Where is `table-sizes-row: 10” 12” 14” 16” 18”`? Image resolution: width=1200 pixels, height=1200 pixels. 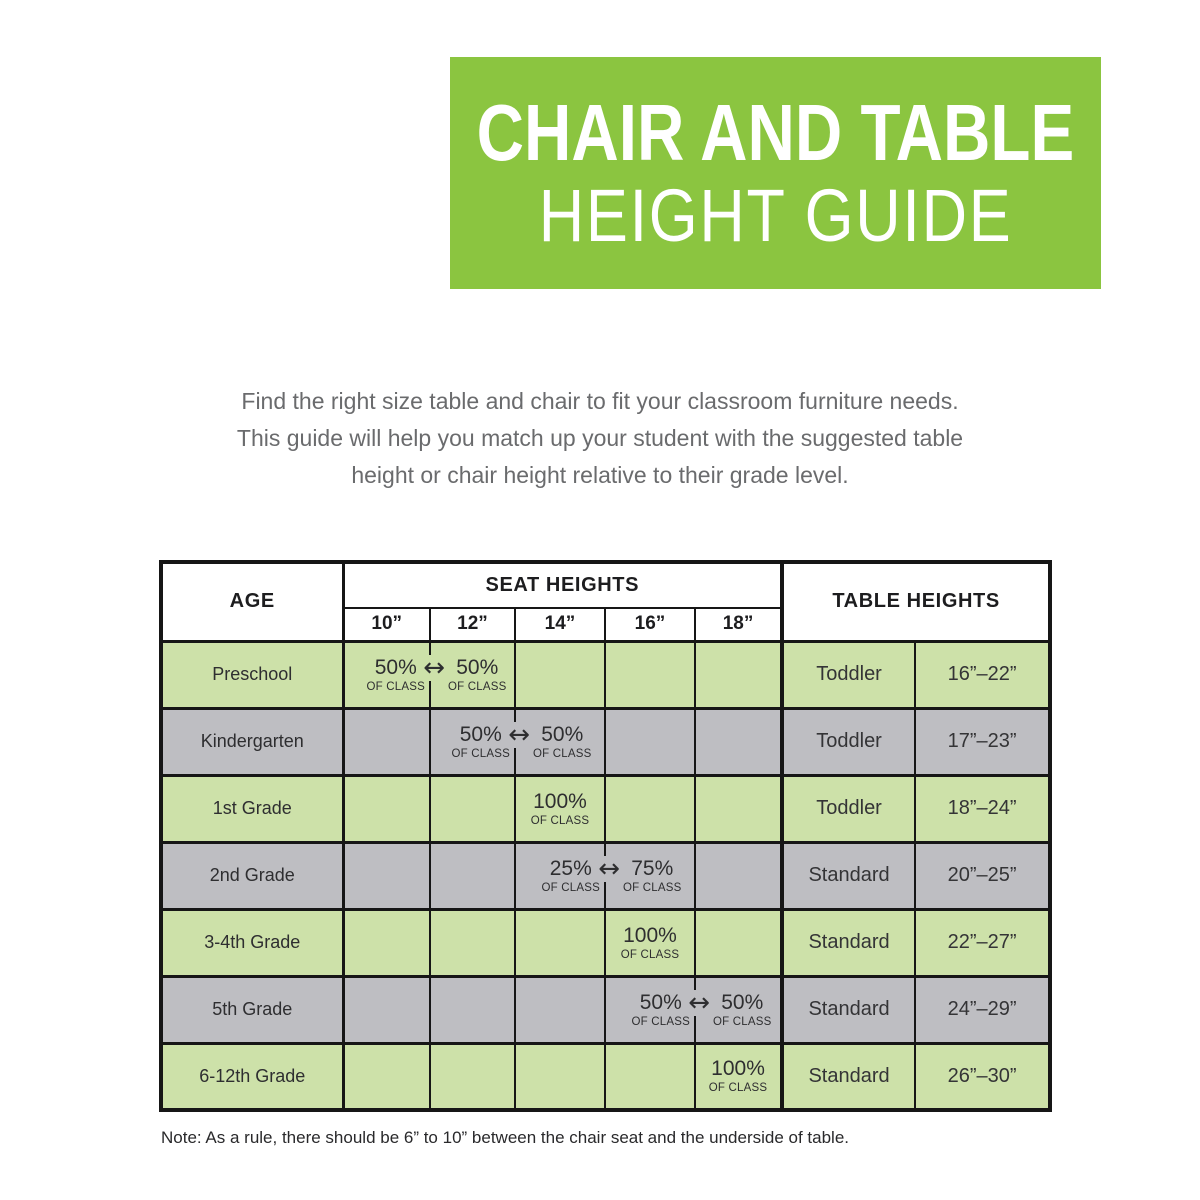 table-sizes-row: 10” 12” 14” 16” 18” is located at coordinates (605, 624).